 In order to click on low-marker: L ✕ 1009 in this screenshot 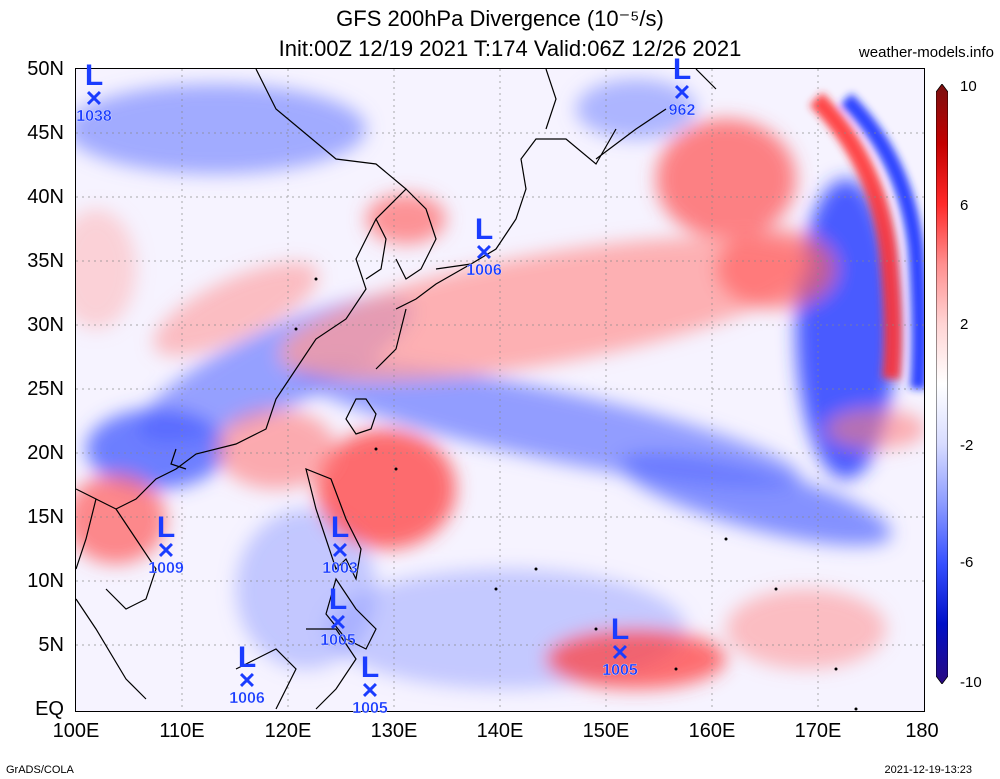, I will do `click(166, 544)`.